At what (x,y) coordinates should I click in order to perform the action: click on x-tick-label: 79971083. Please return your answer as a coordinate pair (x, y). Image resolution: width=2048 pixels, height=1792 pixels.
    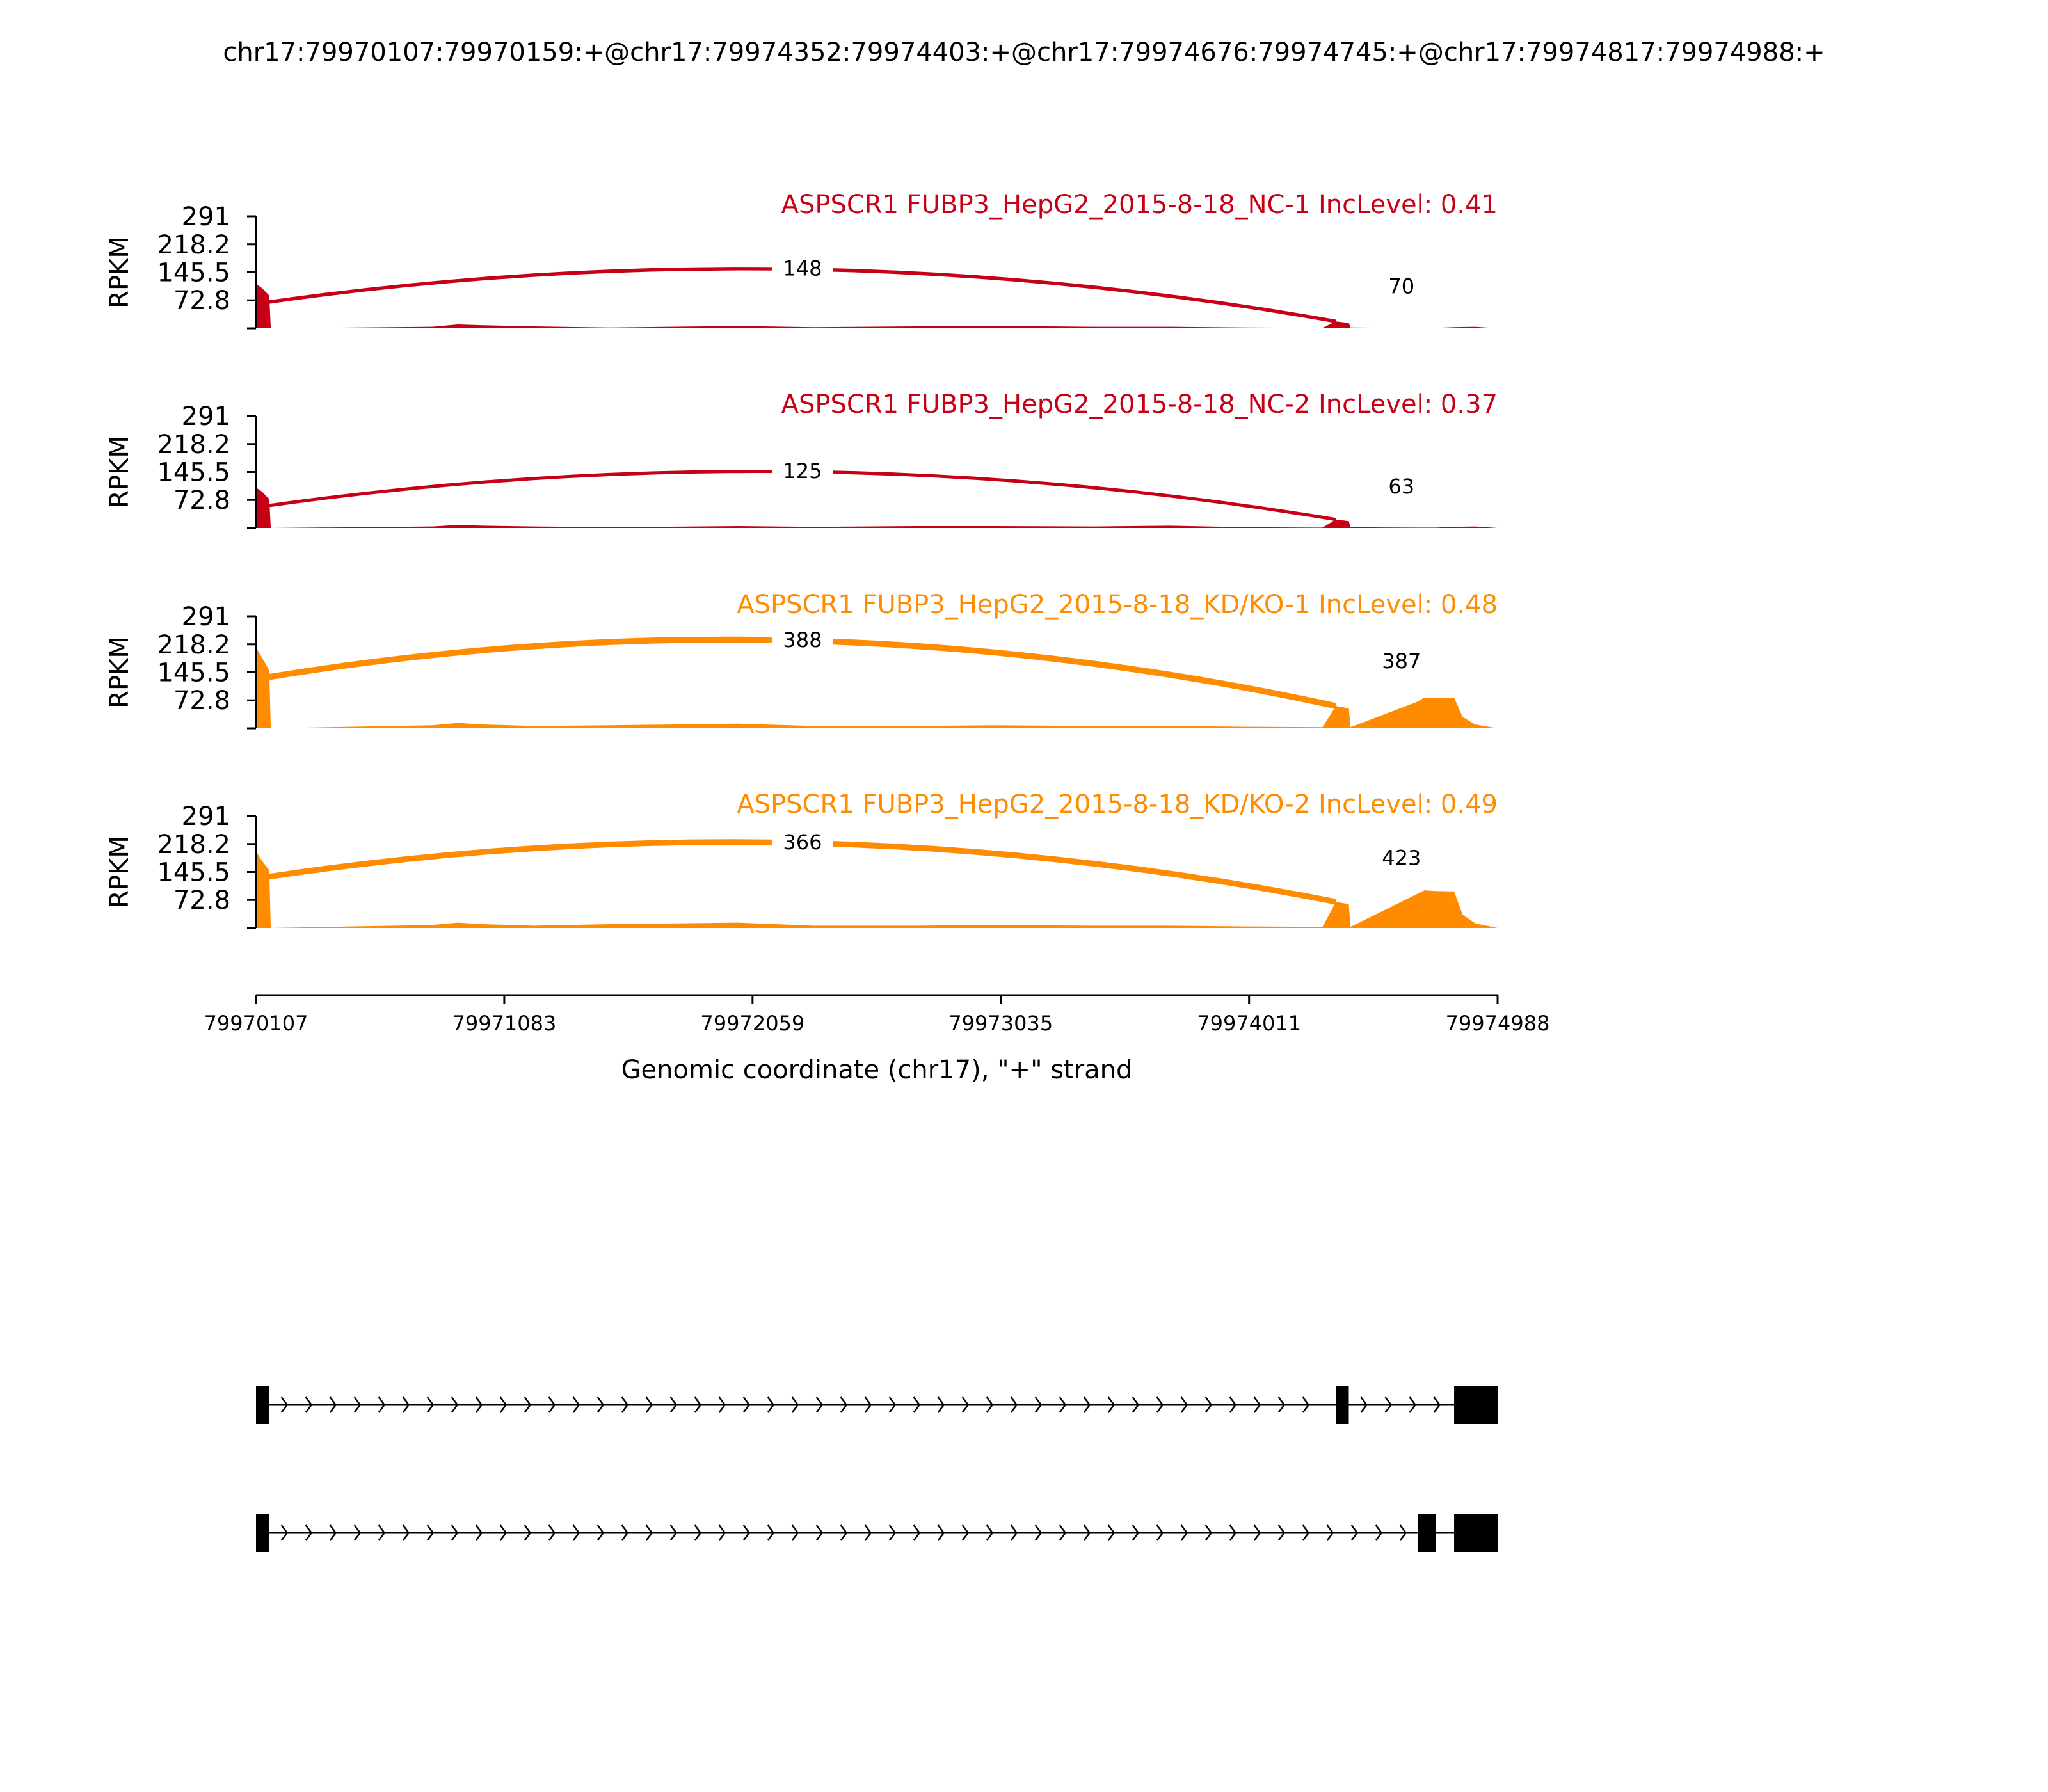
    Looking at the image, I should click on (504, 1023).